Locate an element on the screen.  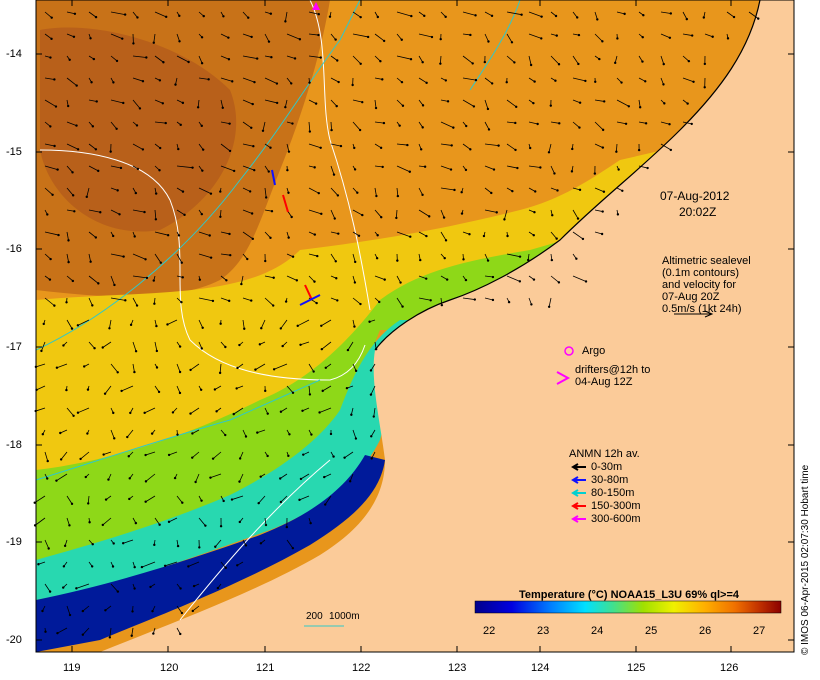
drifter-tracks is located at coordinates (296, 237).